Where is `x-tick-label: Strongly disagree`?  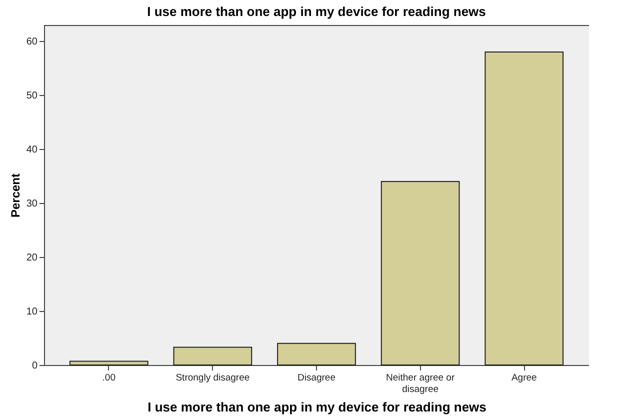
x-tick-label: Strongly disagree is located at coordinates (213, 378).